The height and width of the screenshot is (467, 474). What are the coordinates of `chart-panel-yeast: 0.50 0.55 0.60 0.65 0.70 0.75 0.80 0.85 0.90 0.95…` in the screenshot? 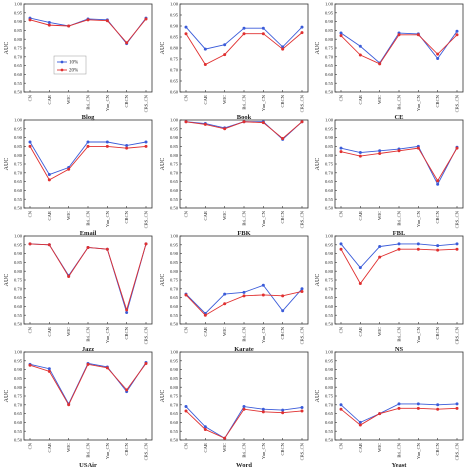 It's located at (389, 408).